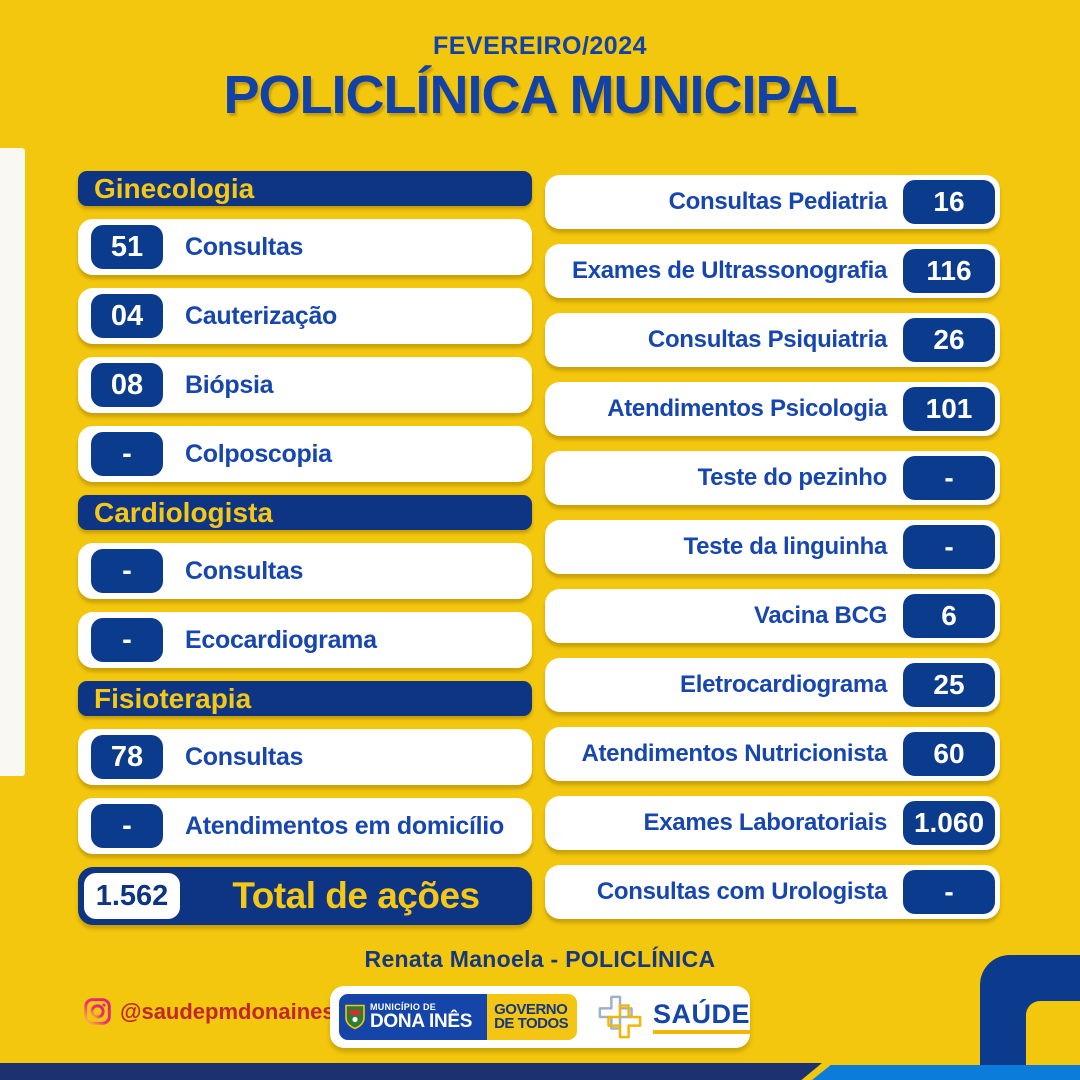 This screenshot has height=1080, width=1080. I want to click on instagram-handle: @saudepmdonaines, so click(209, 1011).